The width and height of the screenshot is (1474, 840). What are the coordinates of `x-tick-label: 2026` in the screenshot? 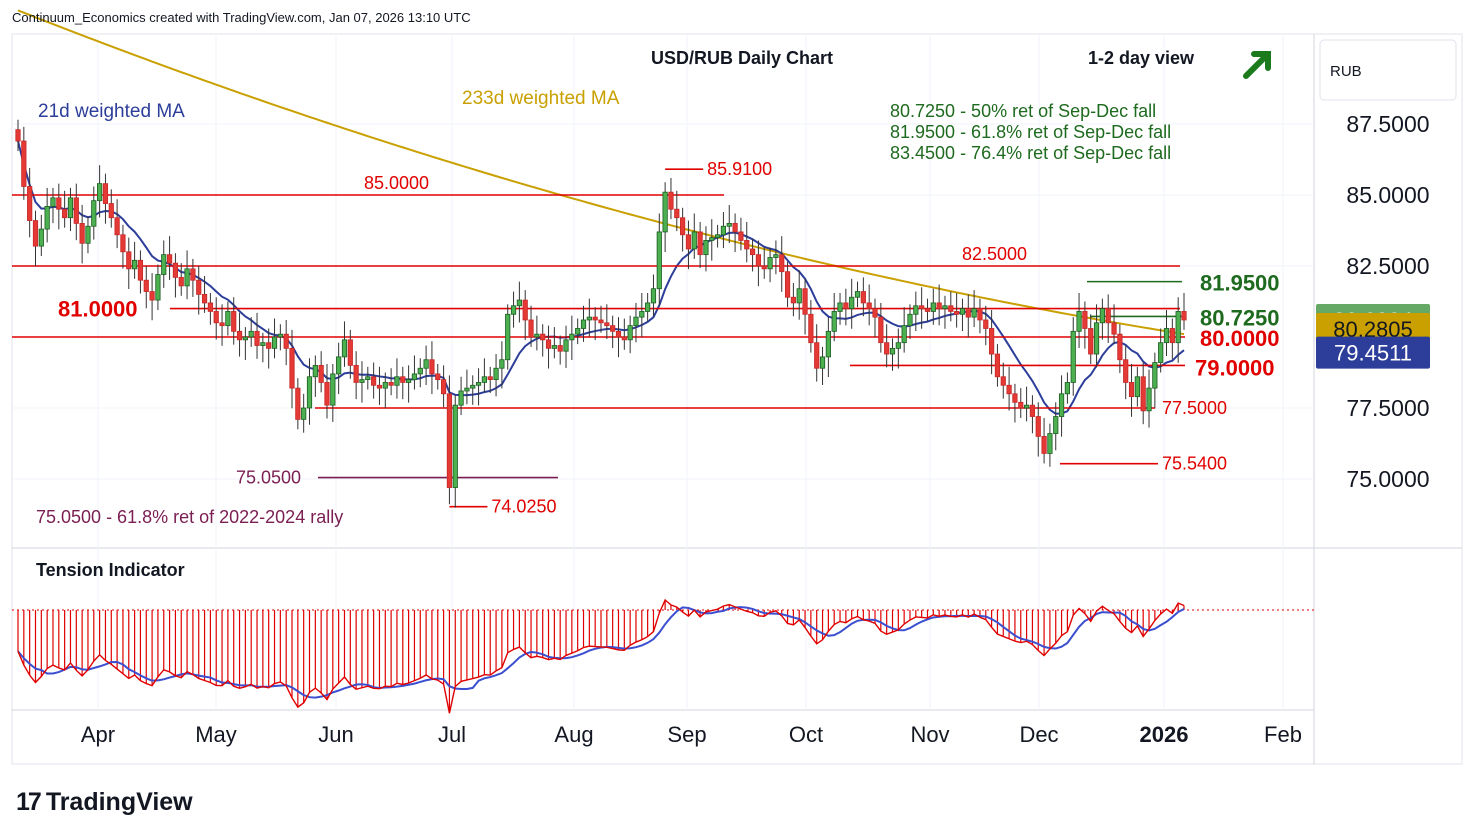 It's located at (1164, 734).